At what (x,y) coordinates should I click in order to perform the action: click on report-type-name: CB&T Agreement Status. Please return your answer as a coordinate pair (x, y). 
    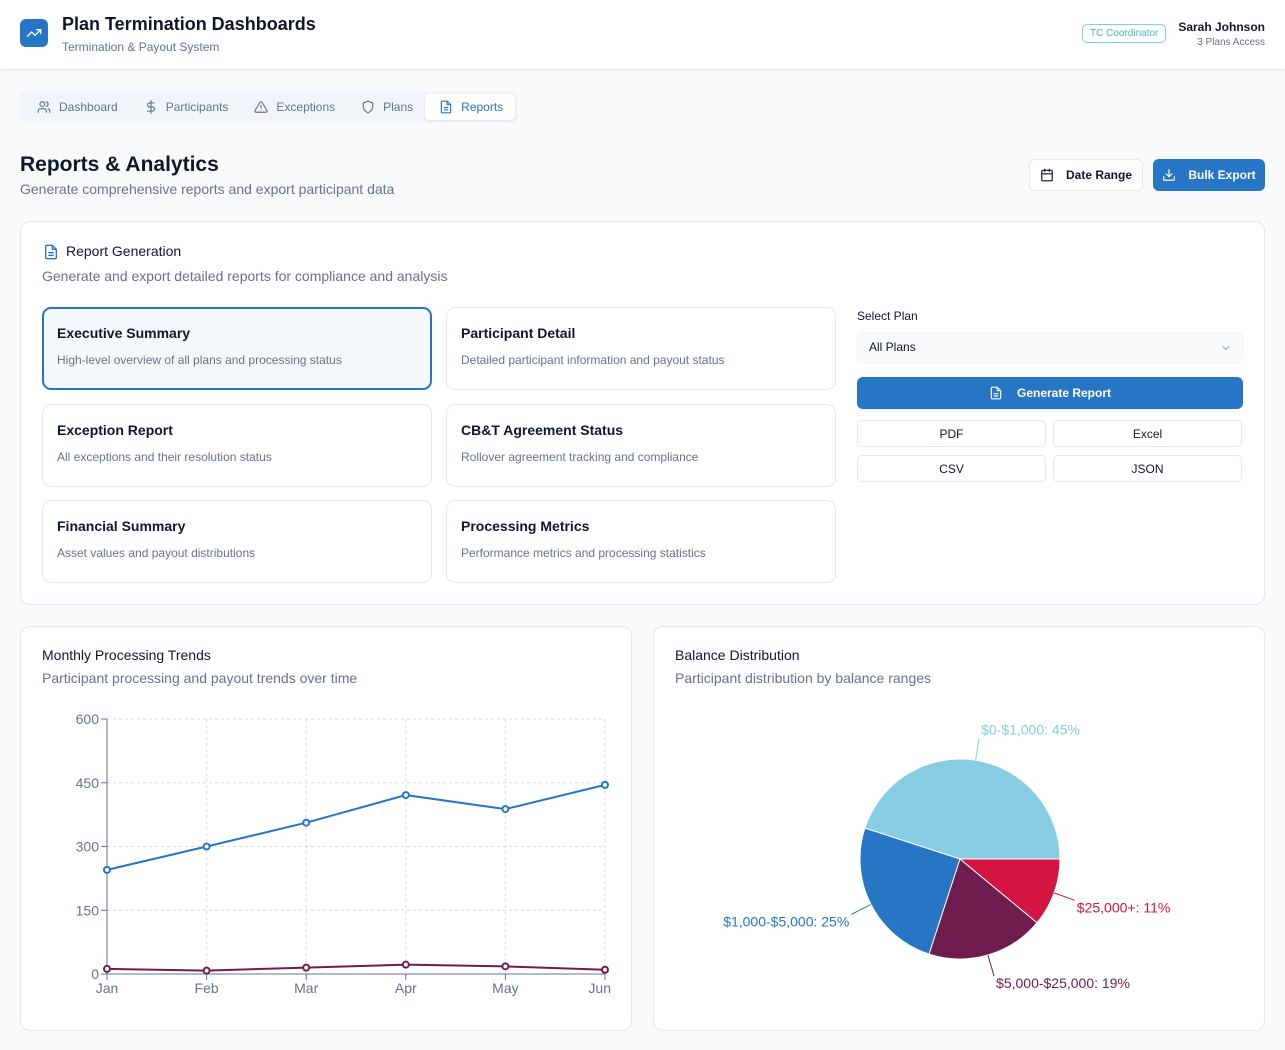
    Looking at the image, I should click on (542, 430).